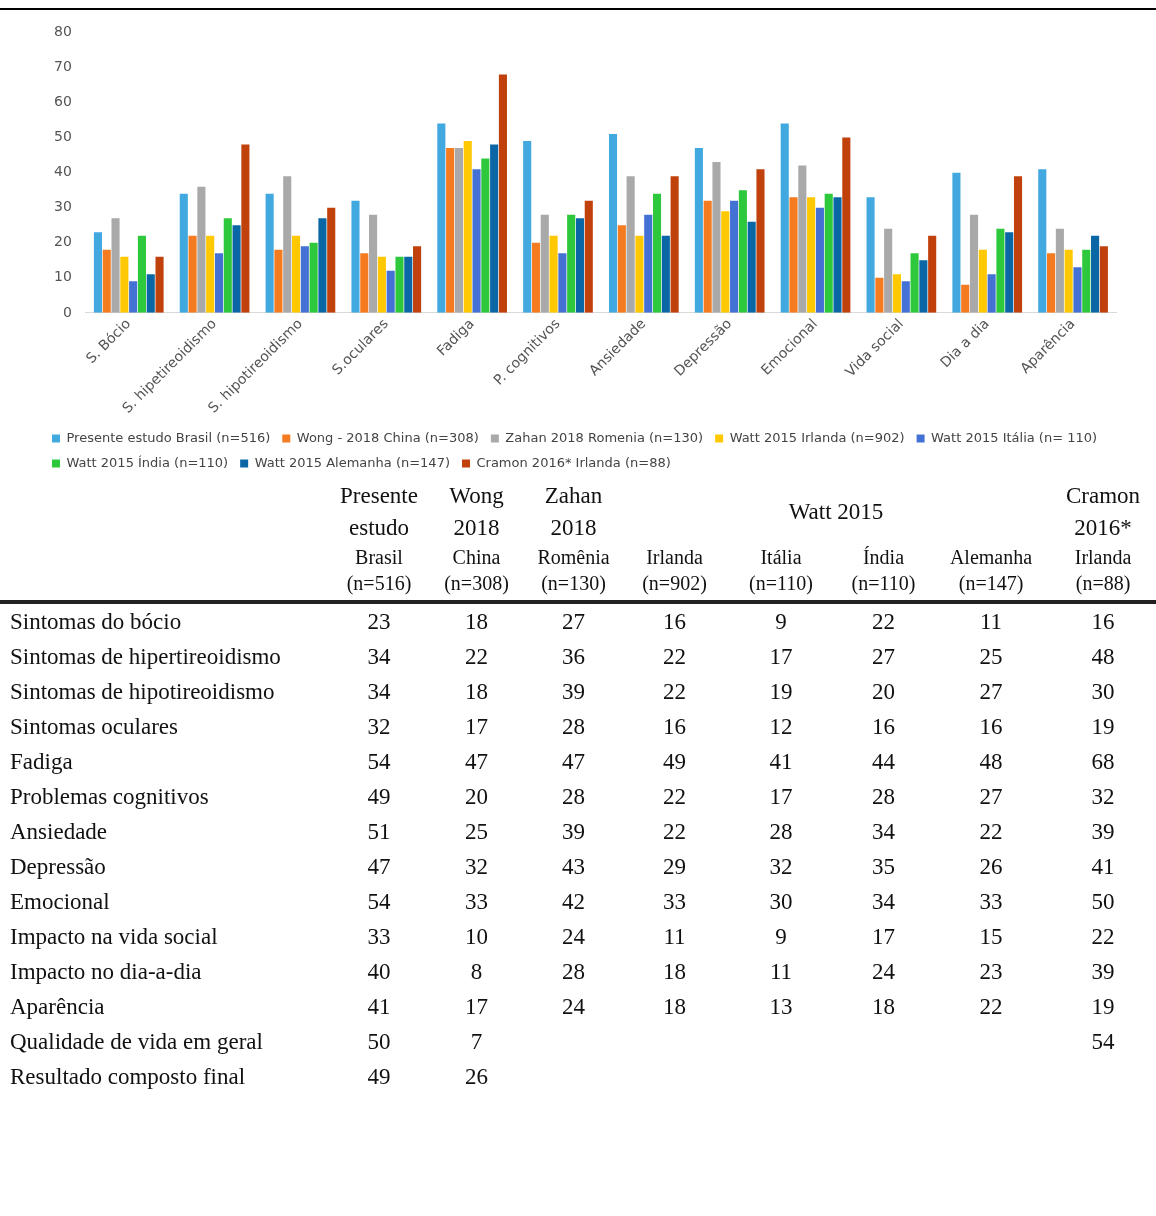  Describe the element at coordinates (62, 171) in the screenshot. I see `y-tick-label: 40` at that location.